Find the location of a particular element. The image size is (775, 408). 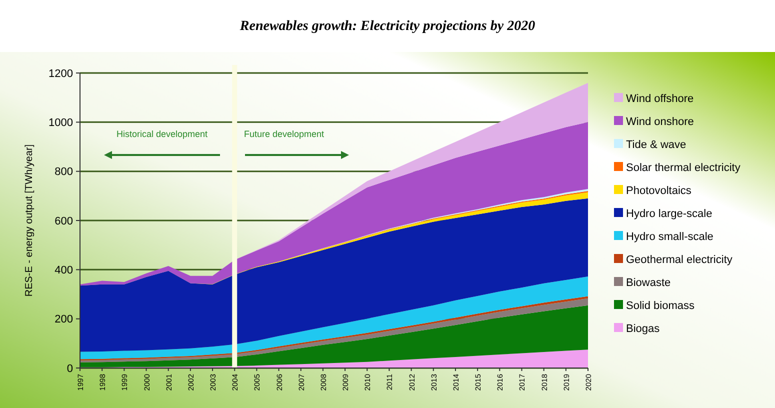

y-tick-label: 600 is located at coordinates (63, 221).